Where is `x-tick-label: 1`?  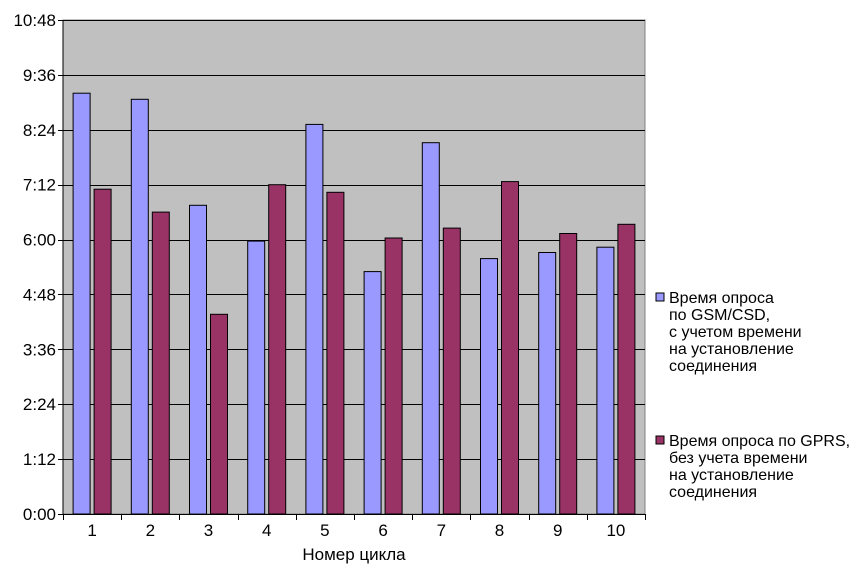
x-tick-label: 1 is located at coordinates (91, 530).